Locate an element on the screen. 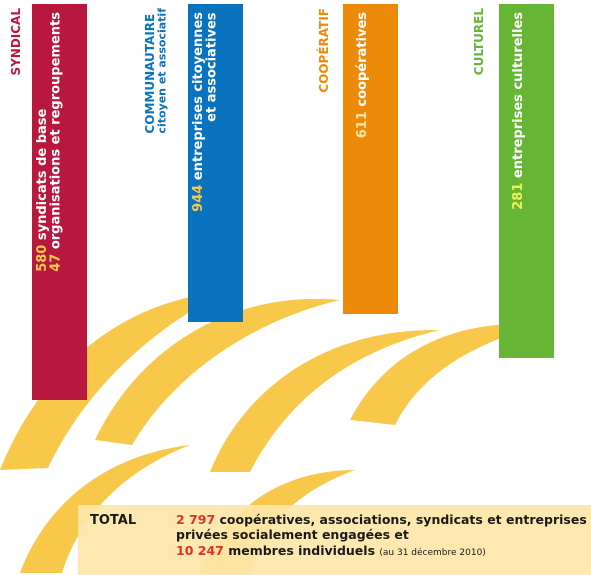  stat-line: 281 entreprises culturelles is located at coordinates (518, 111).